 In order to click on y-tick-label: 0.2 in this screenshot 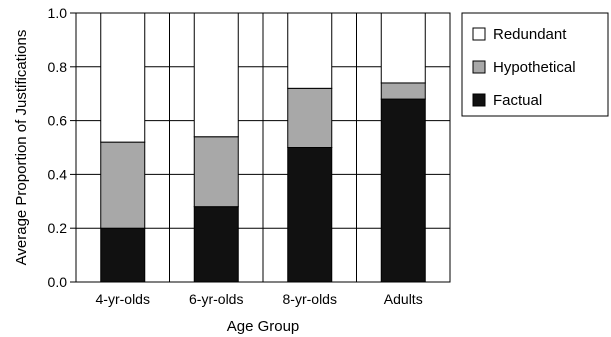, I will do `click(58, 228)`.